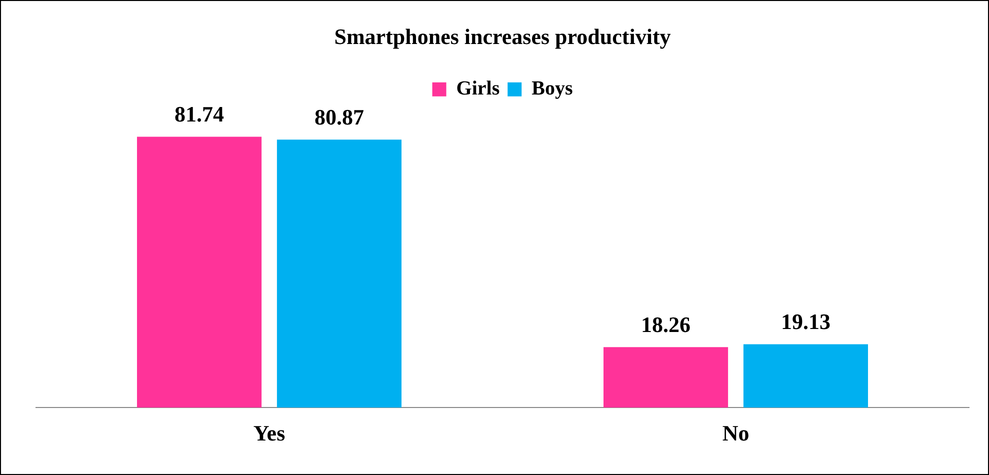  I want to click on chart-title: Smartphones increases productivity, so click(502, 36).